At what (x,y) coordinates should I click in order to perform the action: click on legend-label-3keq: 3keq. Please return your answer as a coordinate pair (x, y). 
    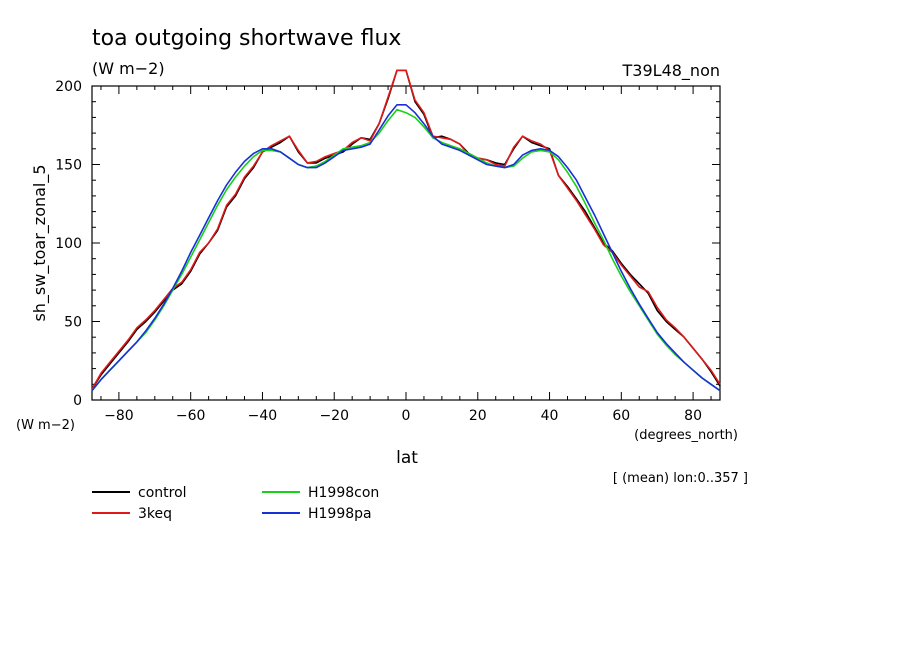
    Looking at the image, I should click on (155, 514).